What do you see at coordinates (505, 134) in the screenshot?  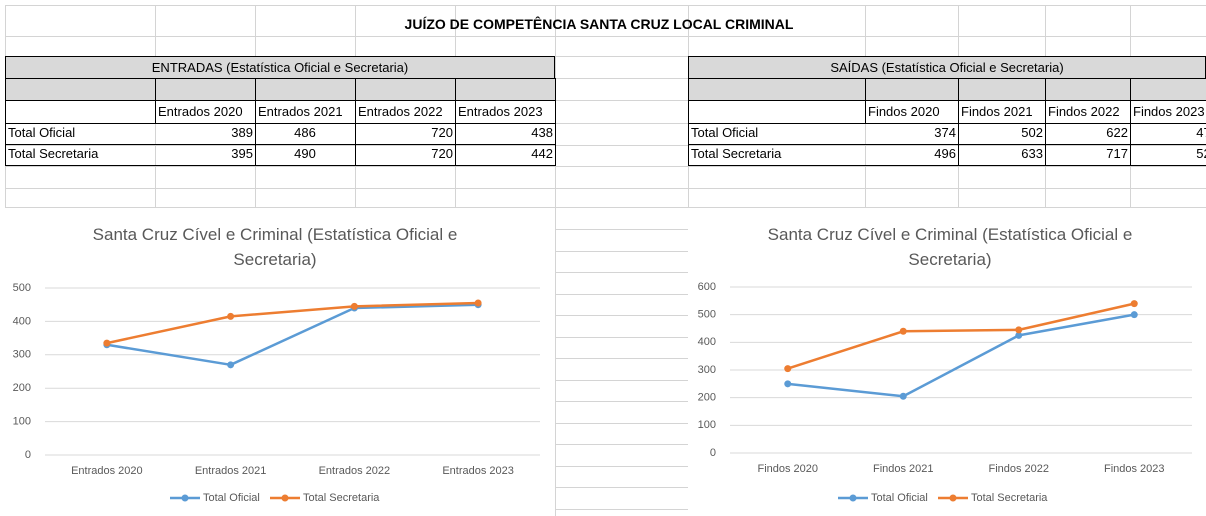 I see `value-cell: 438` at bounding box center [505, 134].